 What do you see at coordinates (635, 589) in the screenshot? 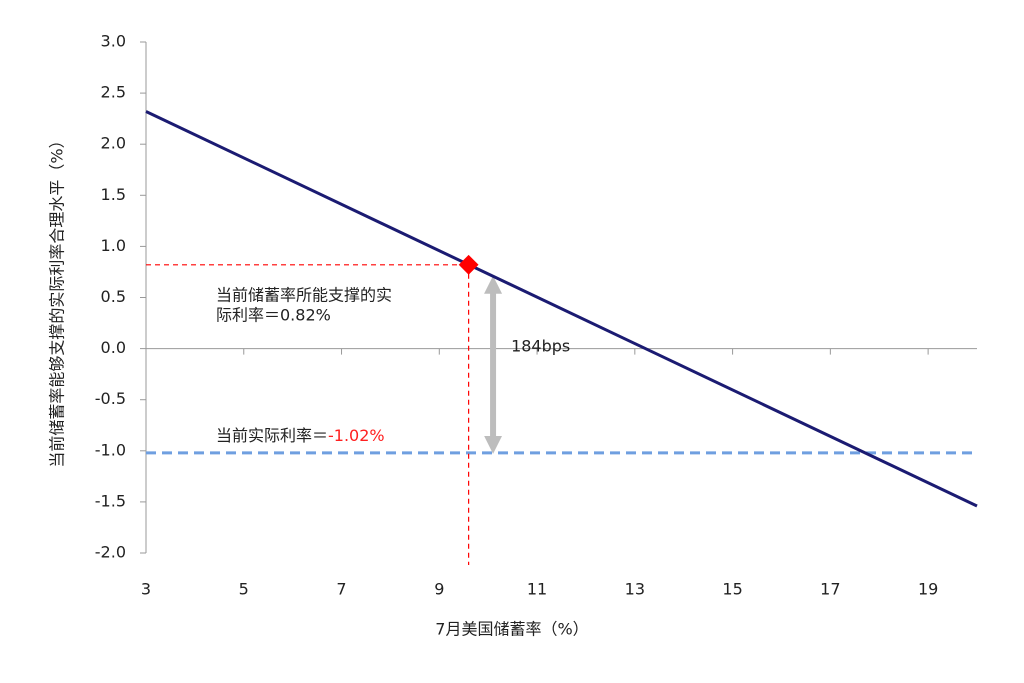
I see `x-tick-label: 13` at bounding box center [635, 589].